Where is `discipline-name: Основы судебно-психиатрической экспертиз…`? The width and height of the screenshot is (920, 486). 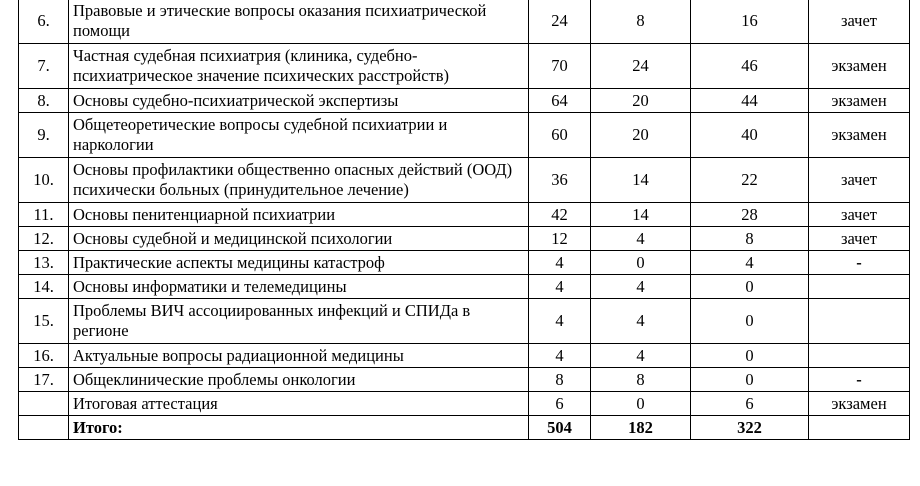
discipline-name: Основы судебно-психиатрической экспертиз… is located at coordinates (298, 100).